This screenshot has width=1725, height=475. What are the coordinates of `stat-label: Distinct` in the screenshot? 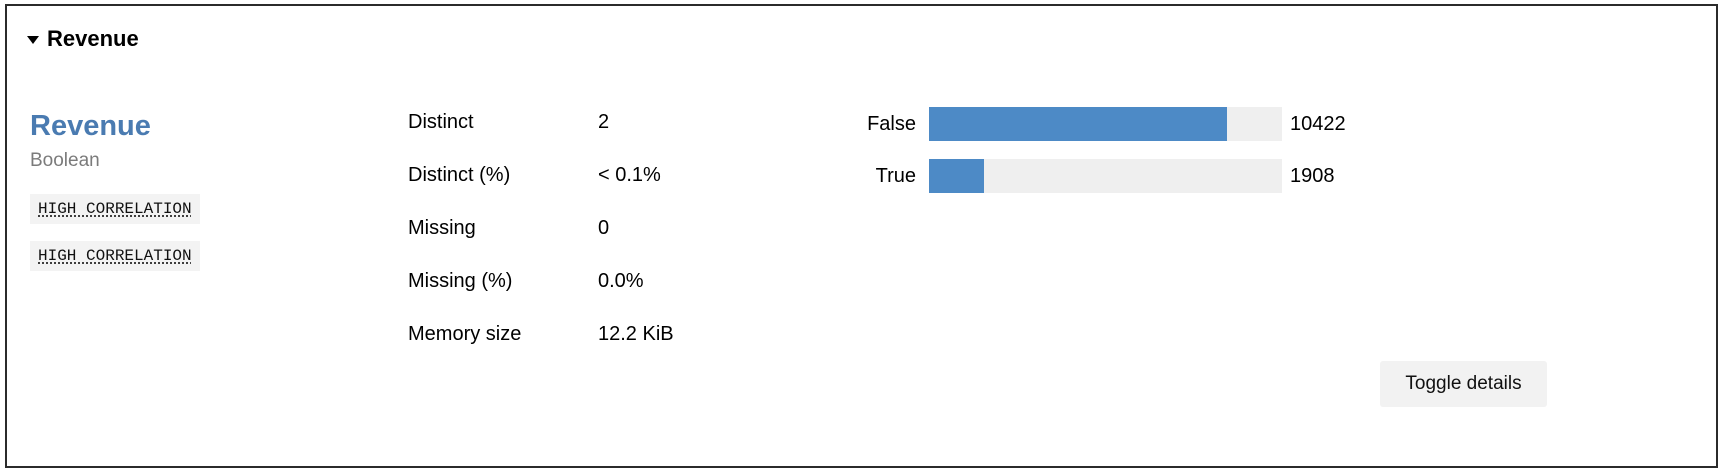 It's located at (441, 122).